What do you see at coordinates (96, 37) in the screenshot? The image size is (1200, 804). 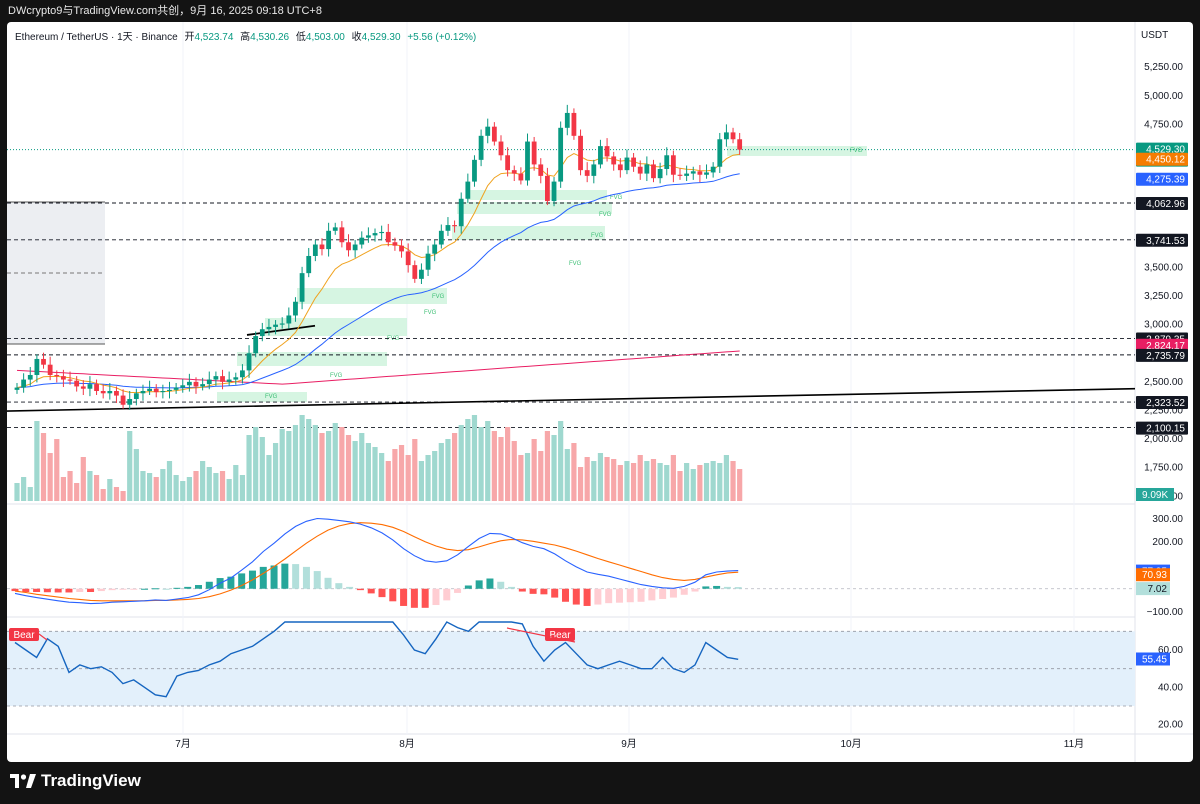 I see `symbol-name: Ethereum / TetherUS · 1天 · Binance` at bounding box center [96, 37].